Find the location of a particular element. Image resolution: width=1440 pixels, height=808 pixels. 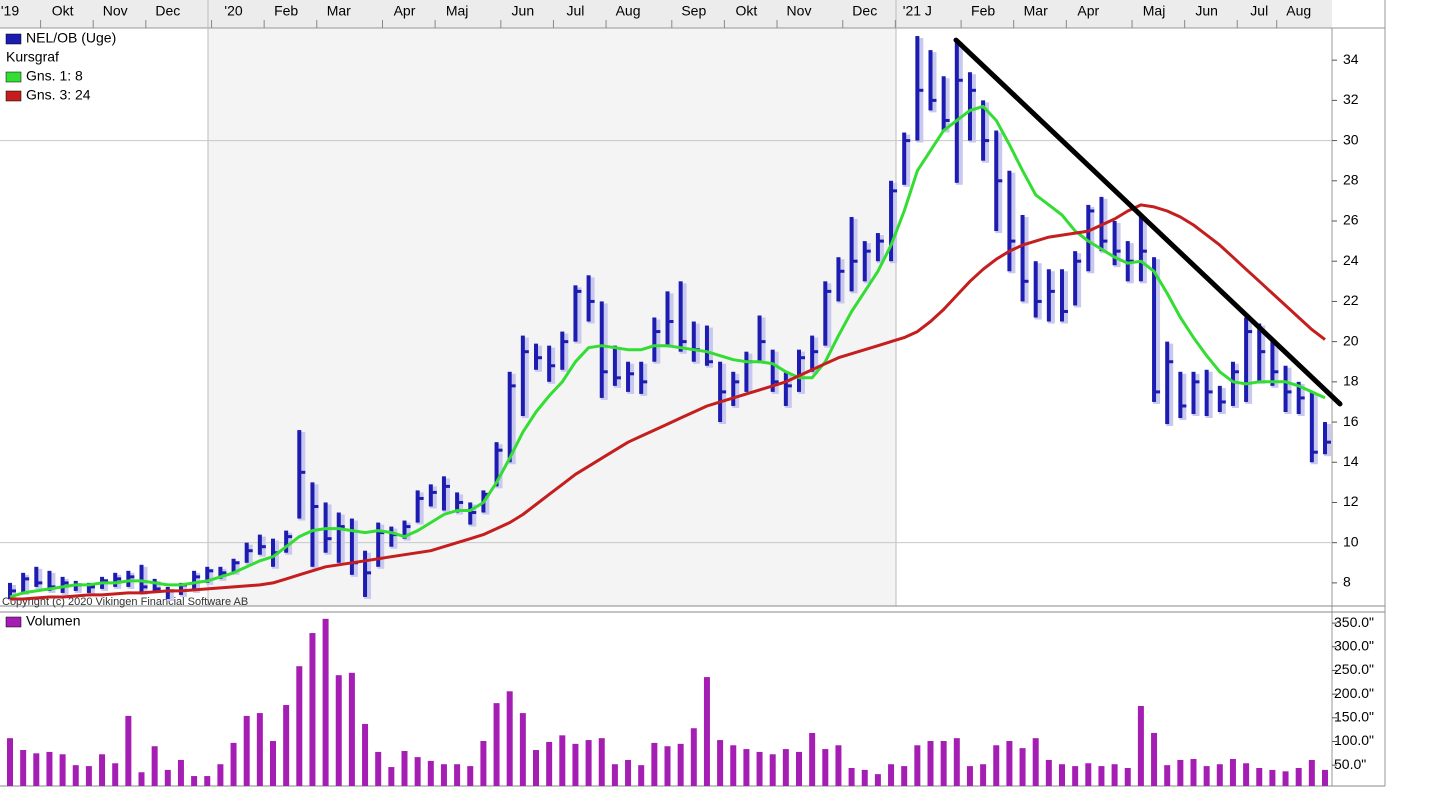

x-tick-label: Sep is located at coordinates (693, 11).